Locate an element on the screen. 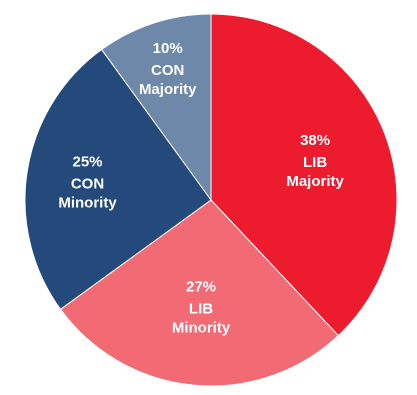 Image resolution: width=417 pixels, height=395 pixels. pie-slice-con-majority is located at coordinates (156, 107).